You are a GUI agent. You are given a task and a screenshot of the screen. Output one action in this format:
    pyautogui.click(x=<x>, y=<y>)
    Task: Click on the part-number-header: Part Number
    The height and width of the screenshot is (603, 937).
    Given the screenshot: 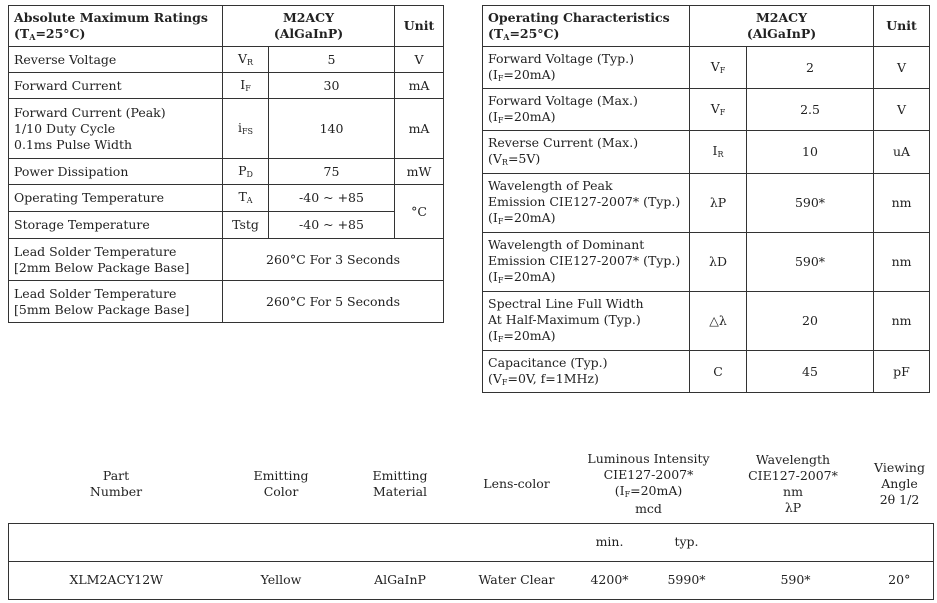 What is the action you would take?
    pyautogui.click(x=116, y=483)
    